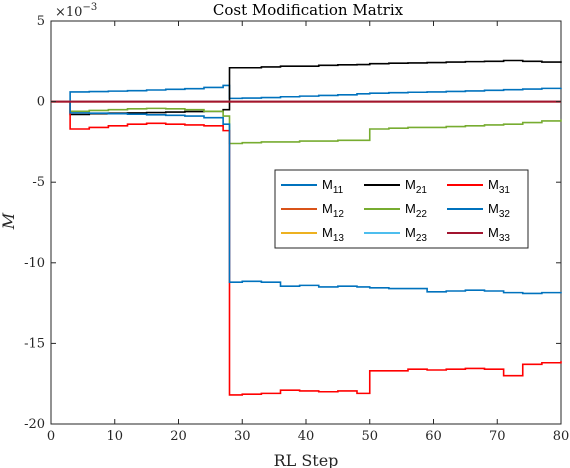 This screenshot has width=570, height=468. What do you see at coordinates (306, 93) in the screenshot?
I see `series-line-m11` at bounding box center [306, 93].